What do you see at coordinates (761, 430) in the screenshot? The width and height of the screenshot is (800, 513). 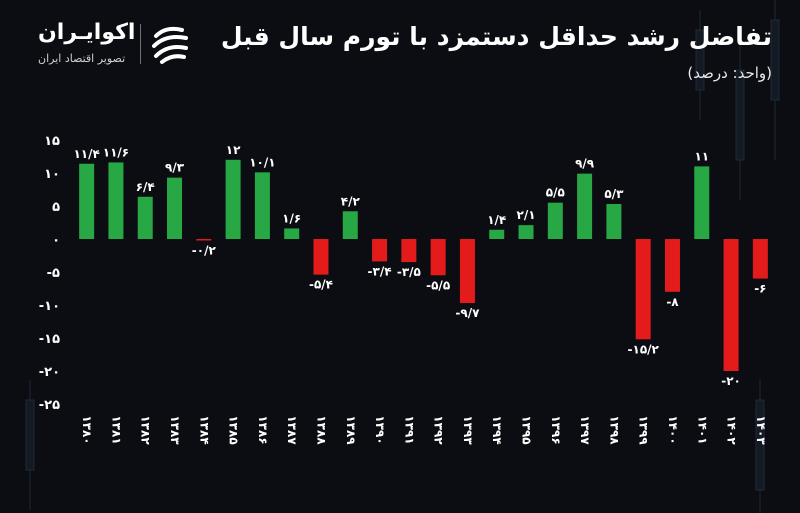 I see `x-tick-label: ۱۴۰۳` at bounding box center [761, 430].